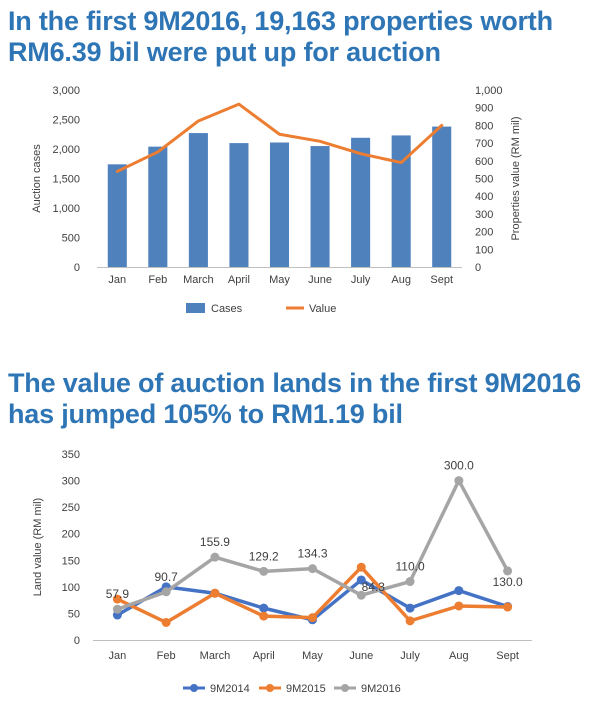  I want to click on y2-tick-label: 300, so click(484, 215).